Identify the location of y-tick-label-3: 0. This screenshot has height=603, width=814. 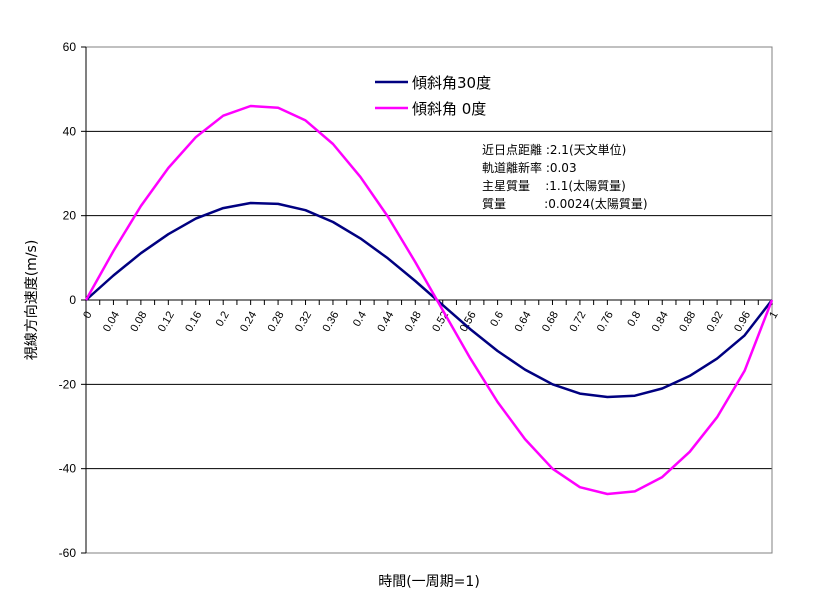
(72, 300).